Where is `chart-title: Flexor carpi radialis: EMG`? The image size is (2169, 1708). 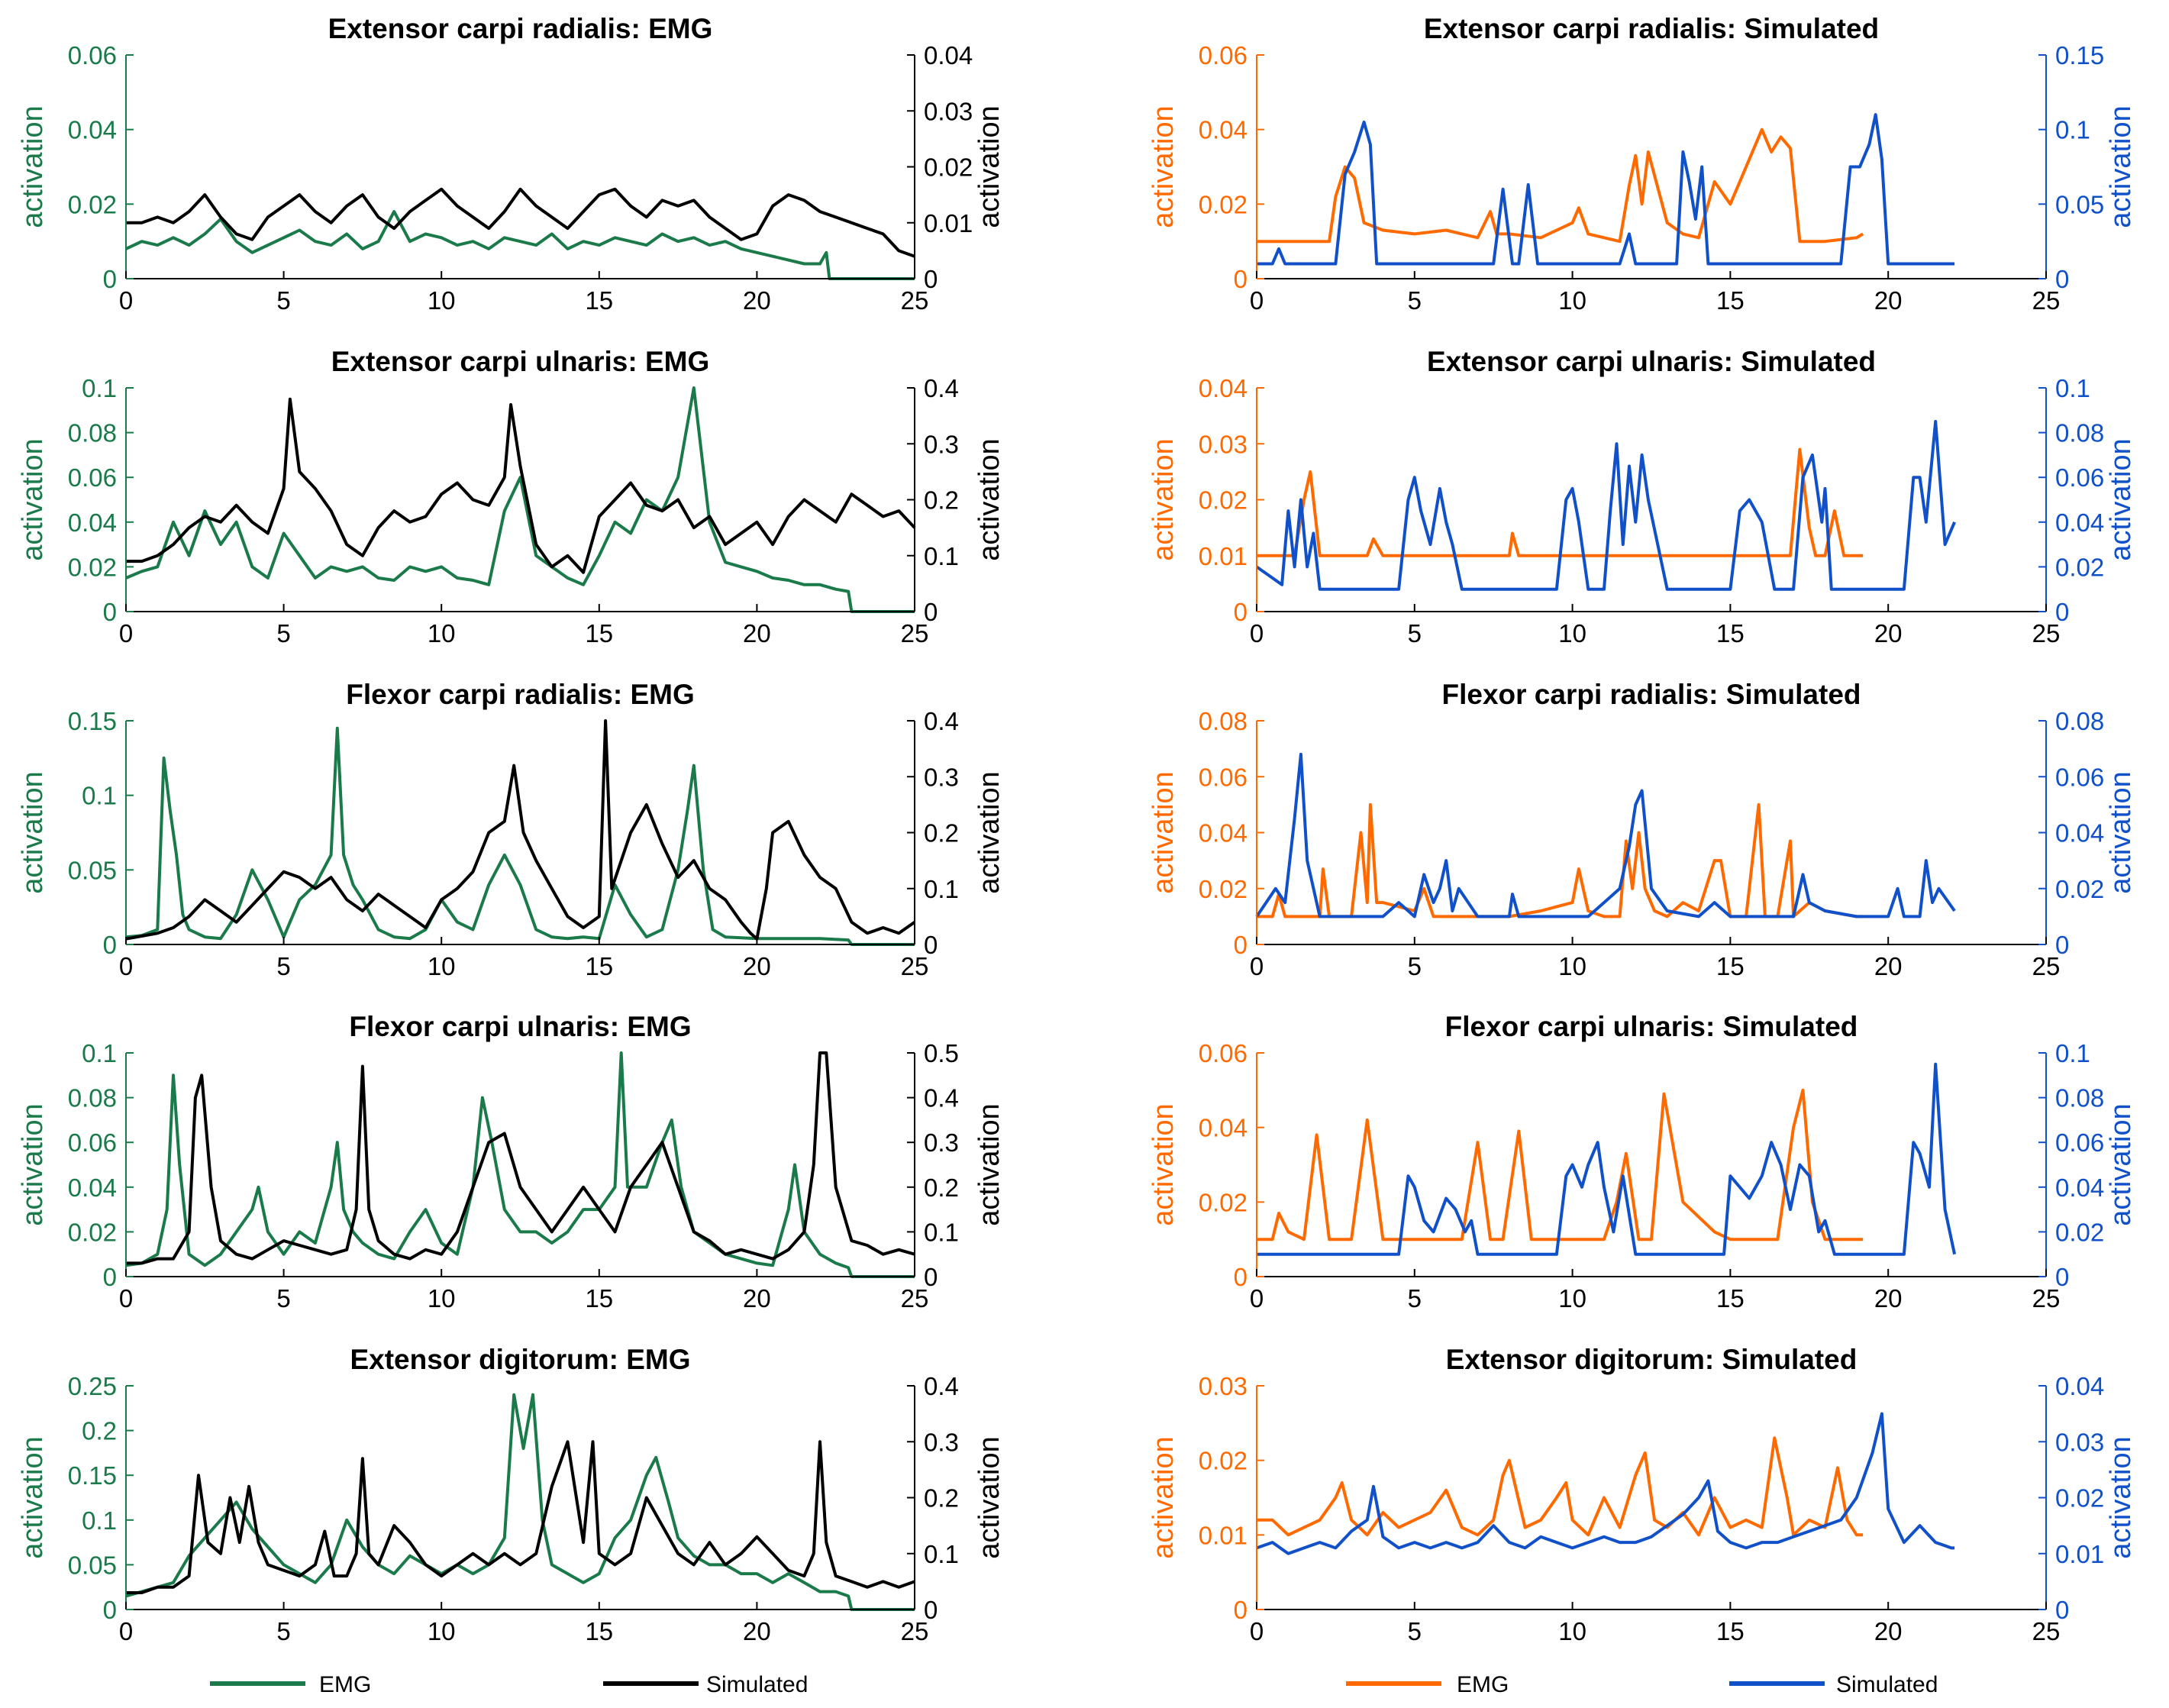 chart-title: Flexor carpi radialis: EMG is located at coordinates (520, 694).